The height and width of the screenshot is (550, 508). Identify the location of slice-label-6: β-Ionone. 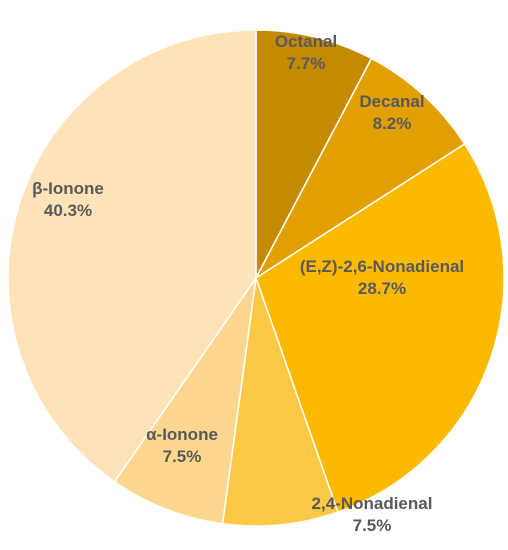
(68, 188).